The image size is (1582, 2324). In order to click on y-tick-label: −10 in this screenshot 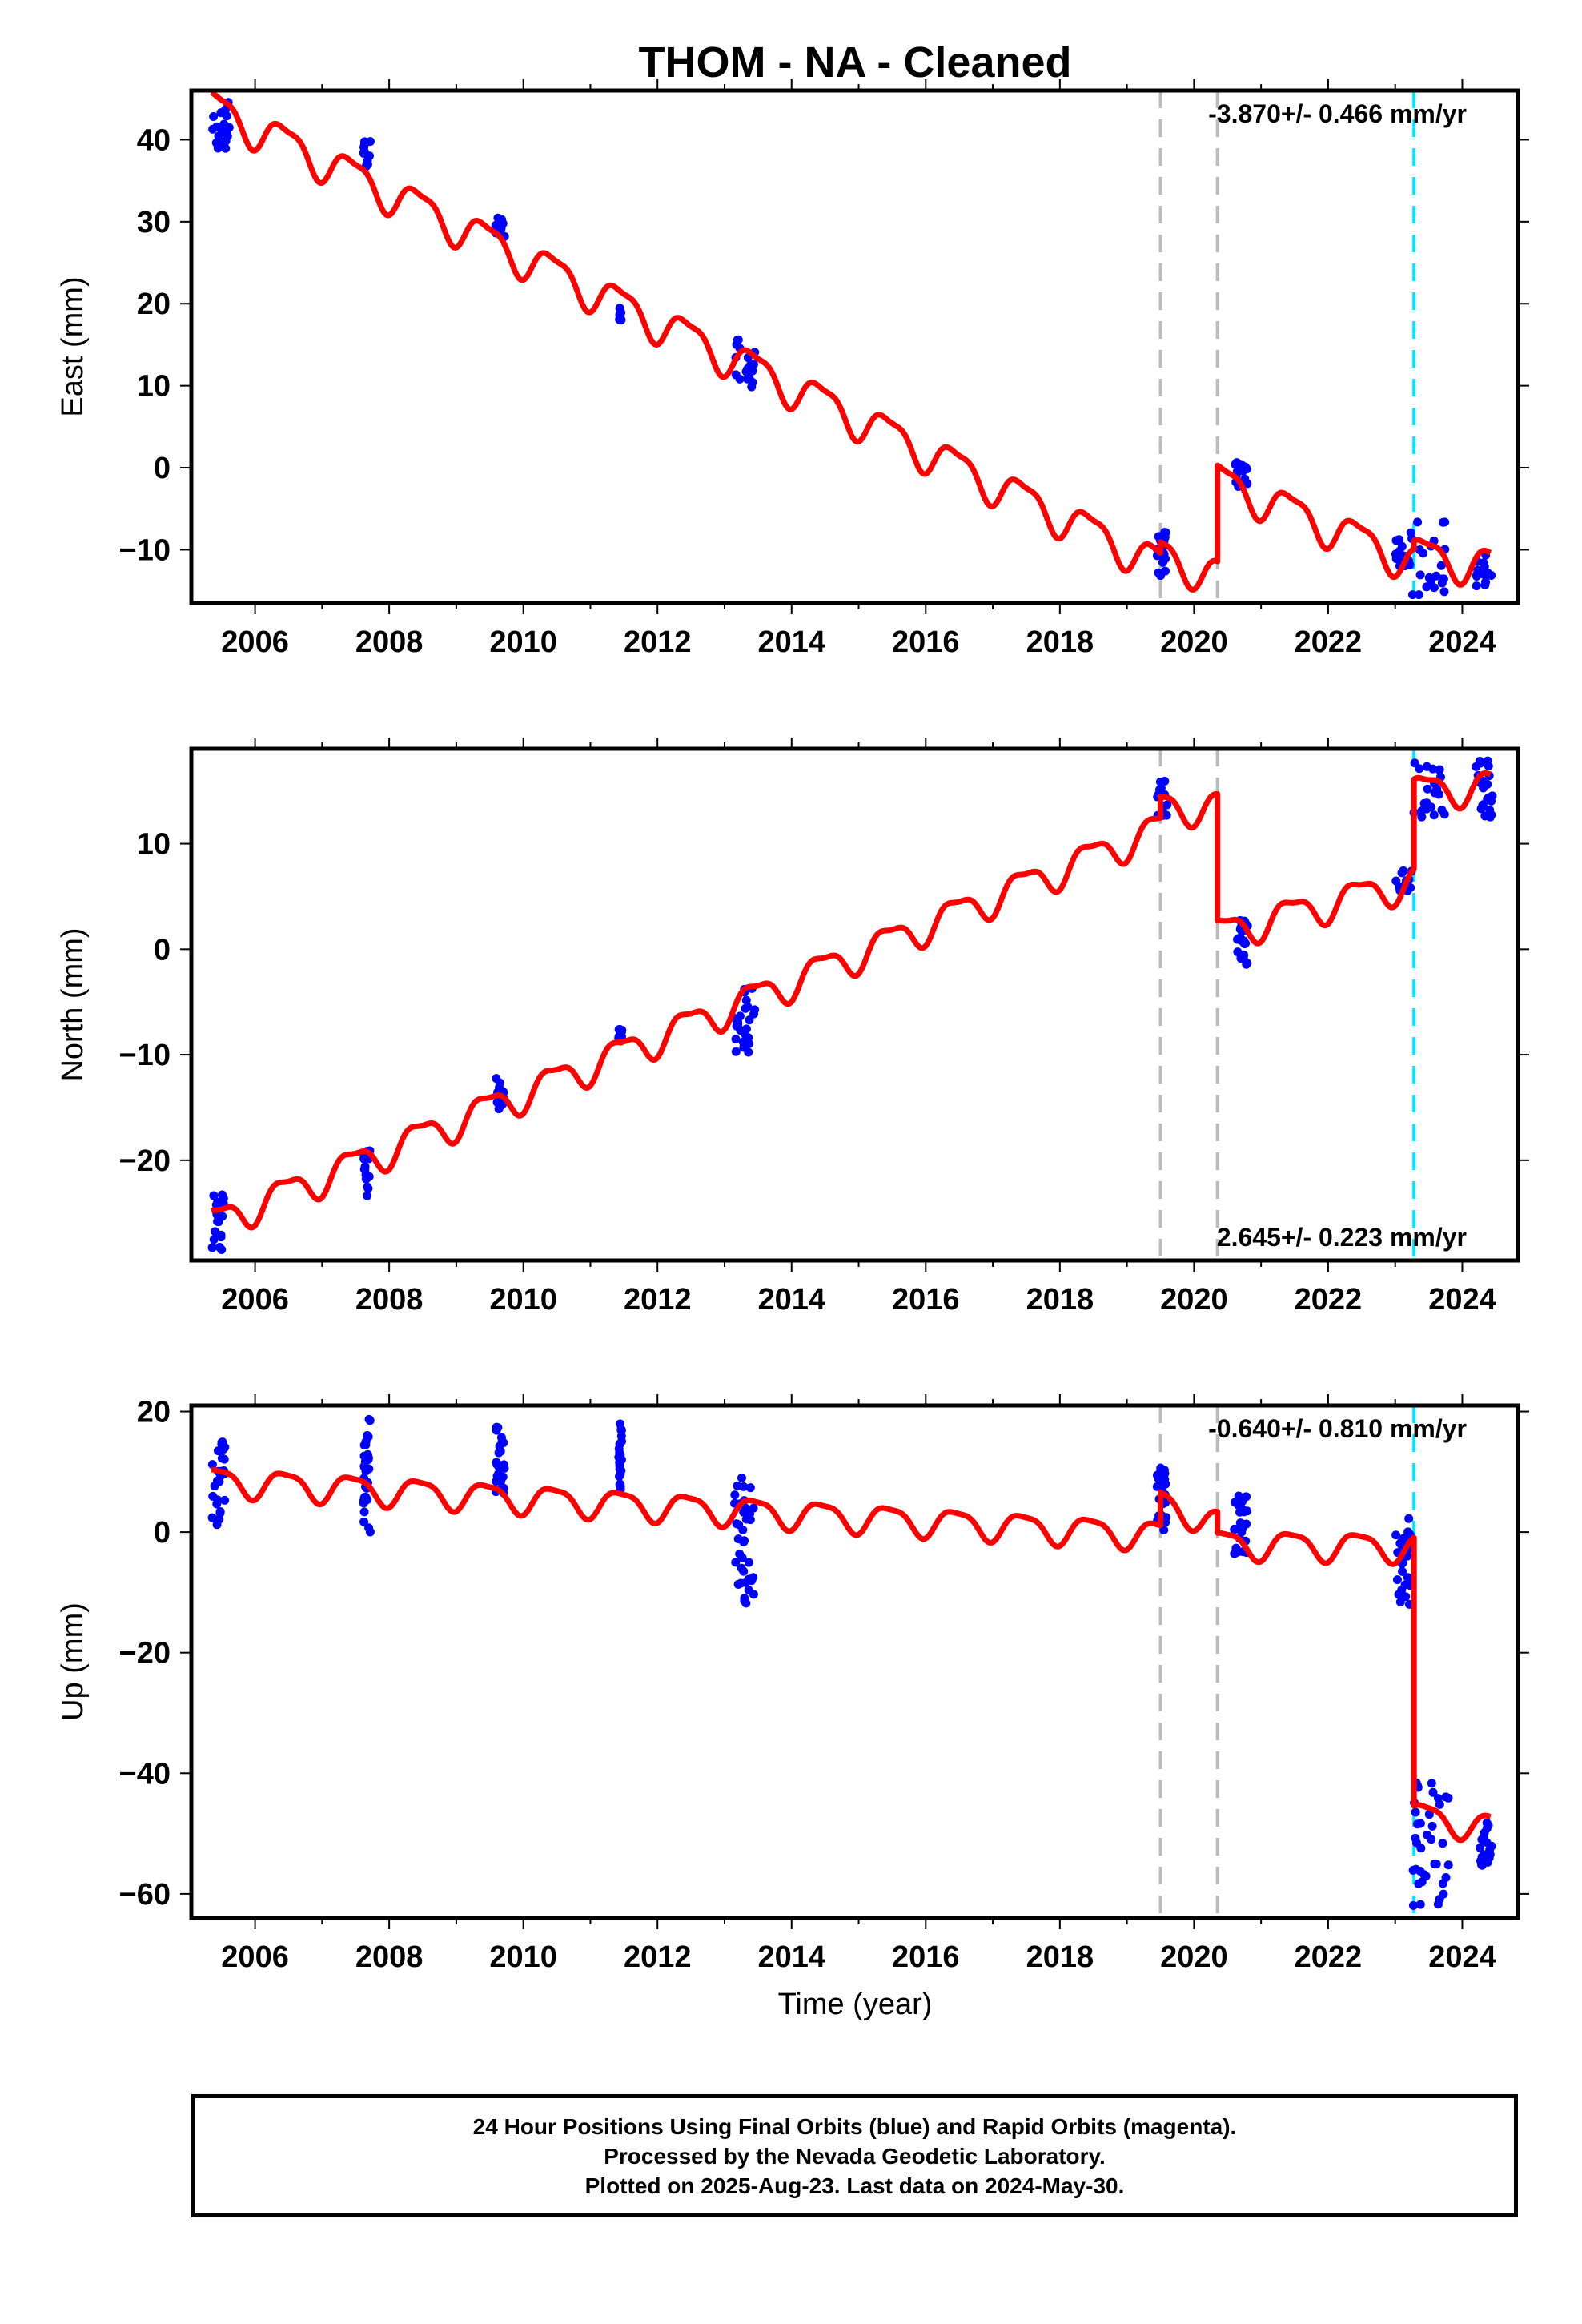, I will do `click(145, 1055)`.